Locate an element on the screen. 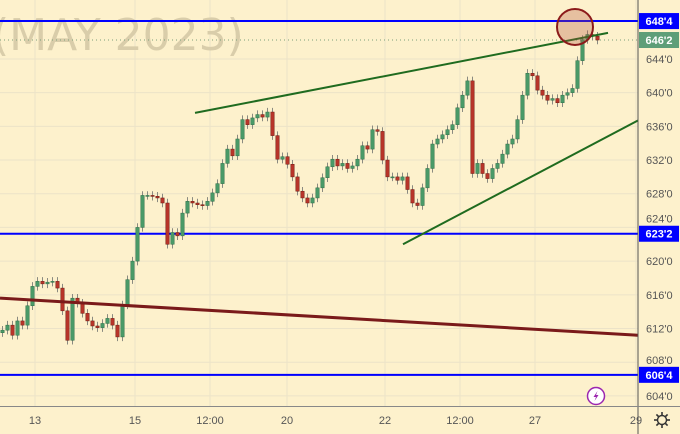  highlight-circle is located at coordinates (575, 26).